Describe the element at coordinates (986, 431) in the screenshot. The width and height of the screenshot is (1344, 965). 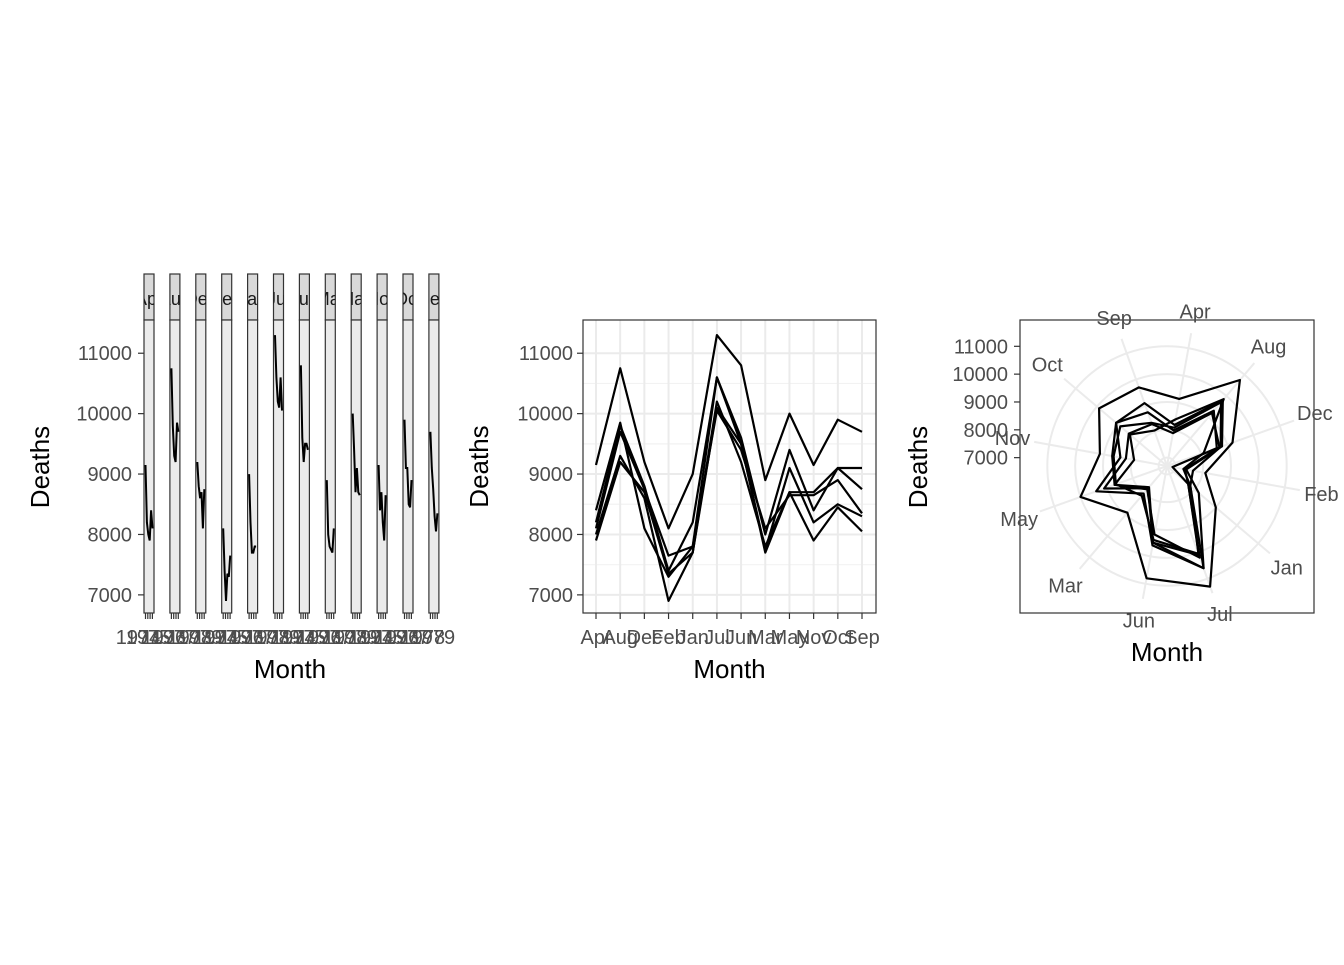
I see `panel-c-y-tick-label: 8000` at that location.